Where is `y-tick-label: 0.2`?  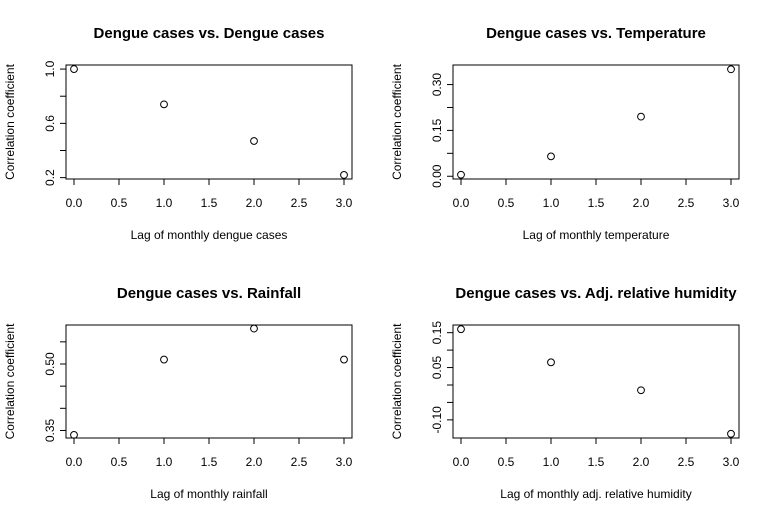
y-tick-label: 0.2 is located at coordinates (50, 177).